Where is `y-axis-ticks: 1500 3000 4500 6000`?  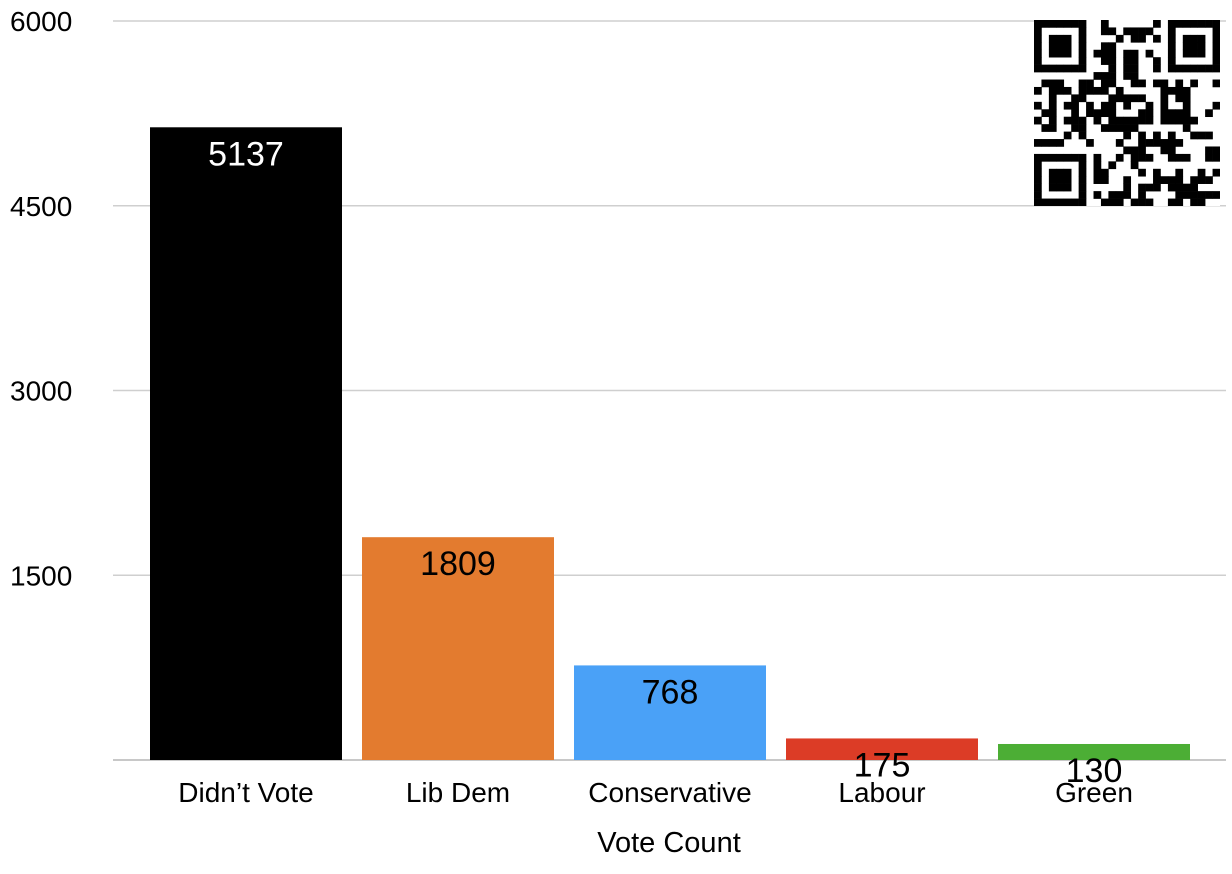
y-axis-ticks: 1500 3000 4500 6000 is located at coordinates (41, 298).